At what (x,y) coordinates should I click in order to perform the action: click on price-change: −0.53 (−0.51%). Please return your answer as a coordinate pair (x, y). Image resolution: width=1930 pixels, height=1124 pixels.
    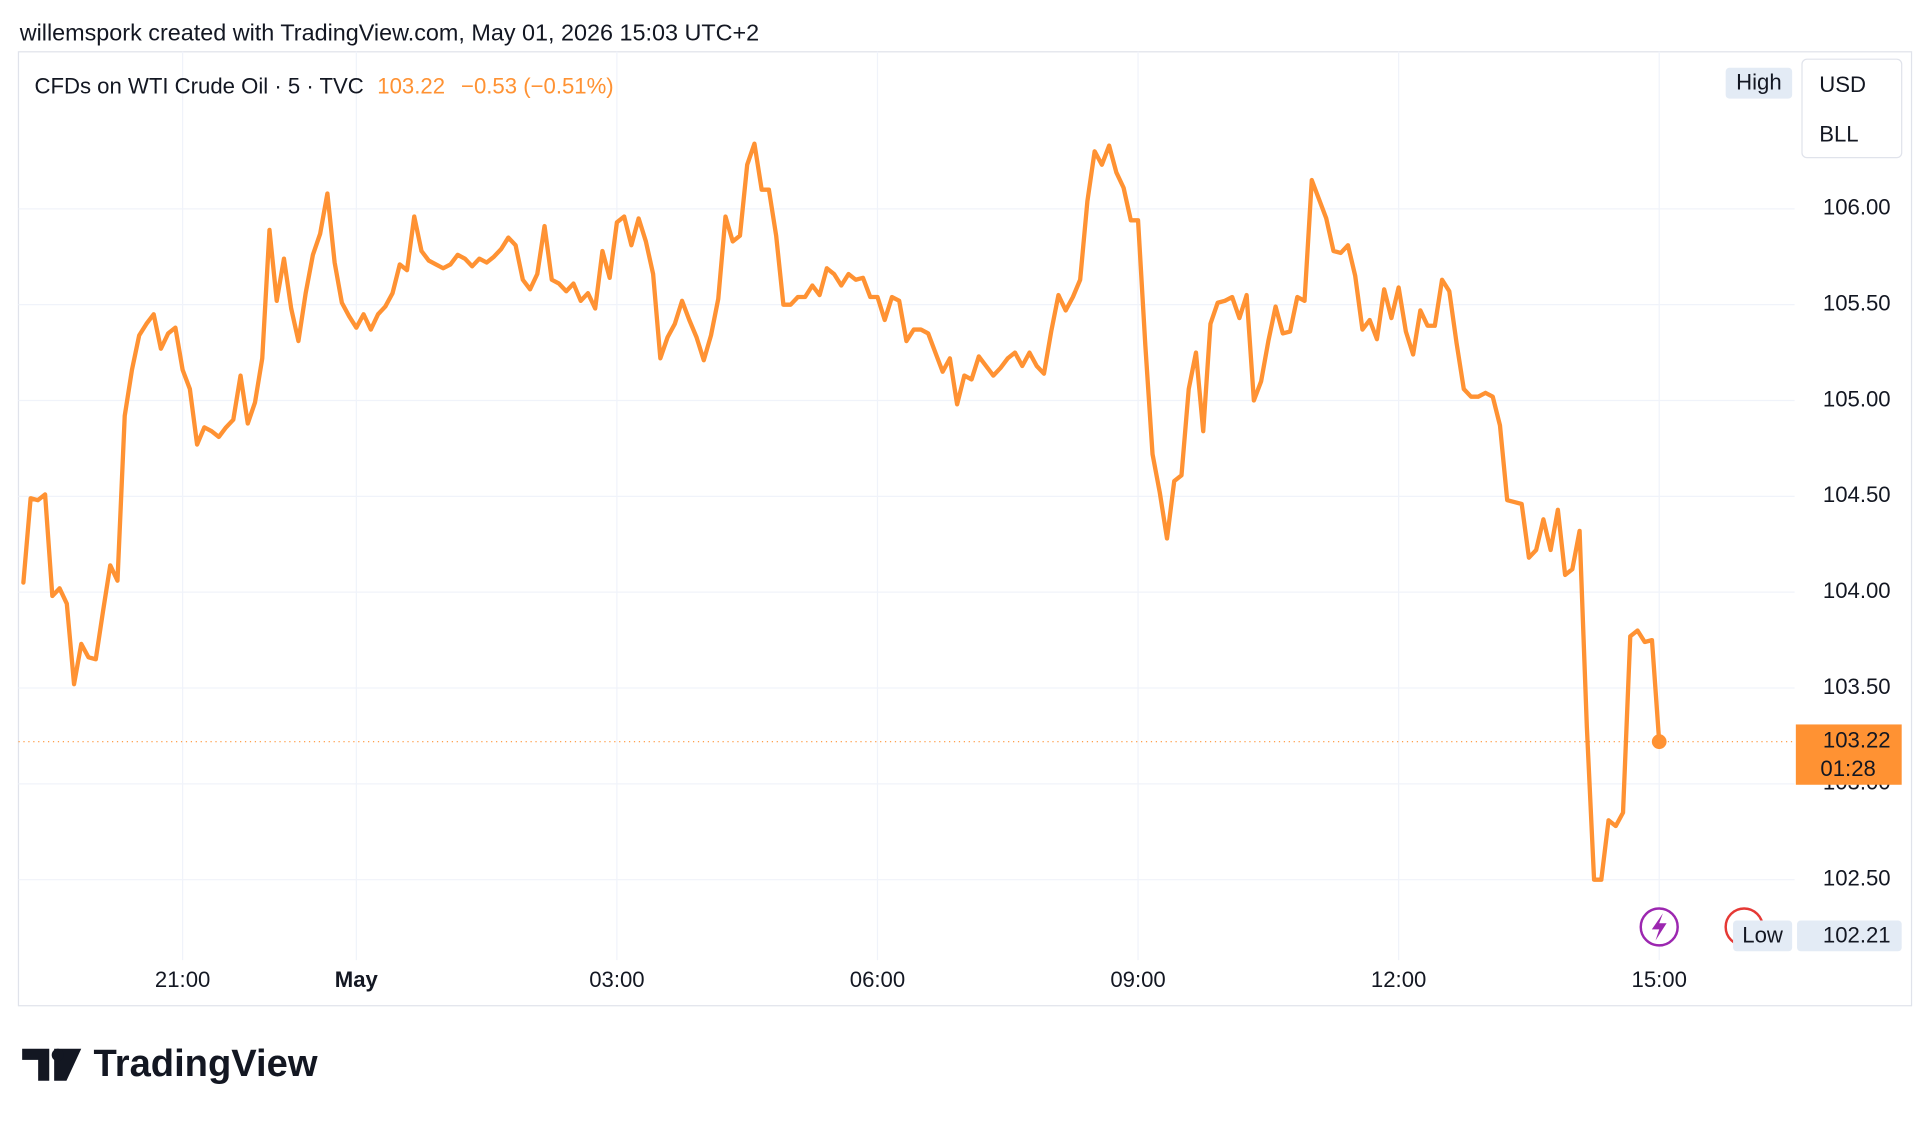
    Looking at the image, I should click on (537, 85).